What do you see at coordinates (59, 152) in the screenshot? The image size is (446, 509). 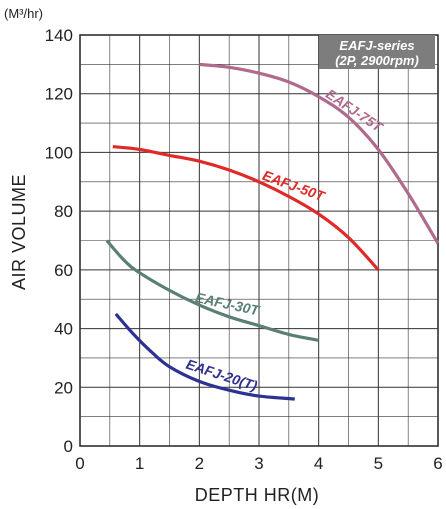 I see `y-tick-label: 100` at bounding box center [59, 152].